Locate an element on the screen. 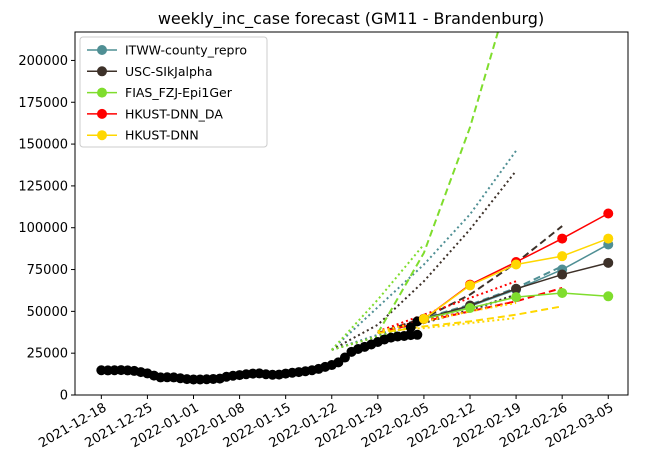  series-1-median-forecast is located at coordinates (470, 280).